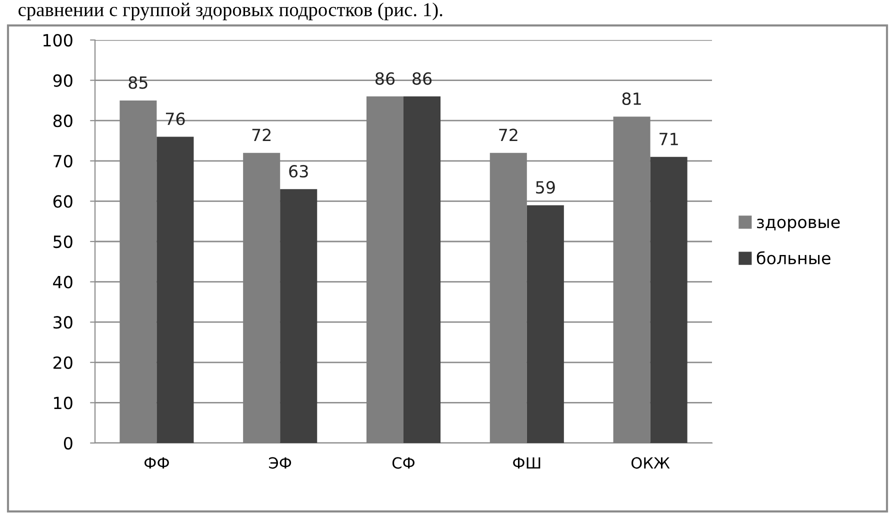 The height and width of the screenshot is (514, 889). What do you see at coordinates (793, 257) in the screenshot?
I see `legend-label: больные` at bounding box center [793, 257].